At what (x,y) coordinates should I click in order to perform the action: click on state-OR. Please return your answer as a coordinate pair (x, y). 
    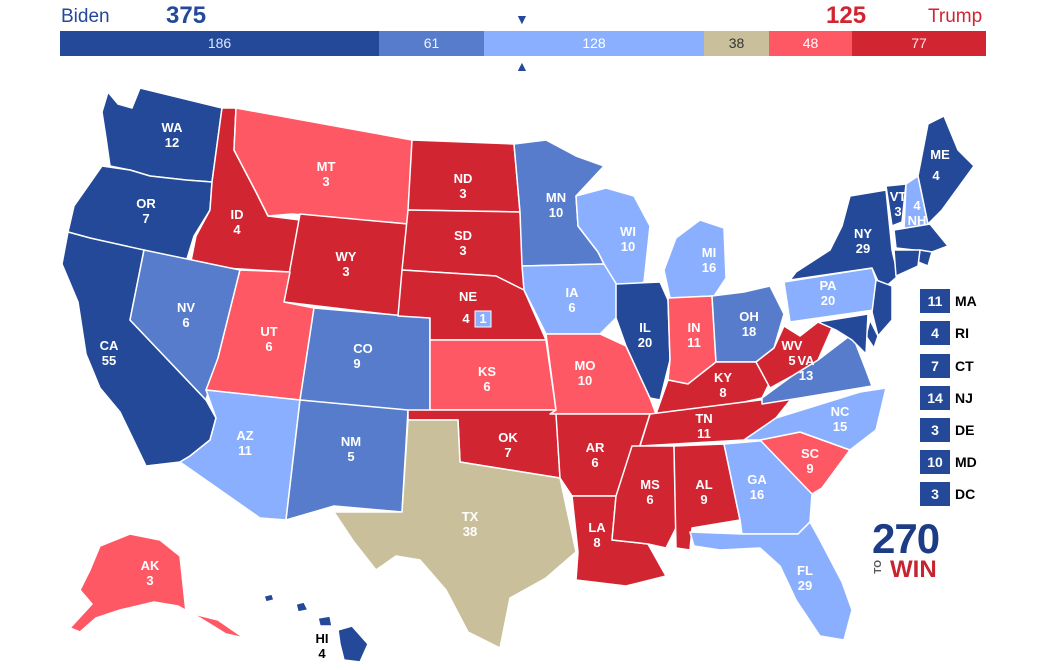
    Looking at the image, I should click on (140, 214).